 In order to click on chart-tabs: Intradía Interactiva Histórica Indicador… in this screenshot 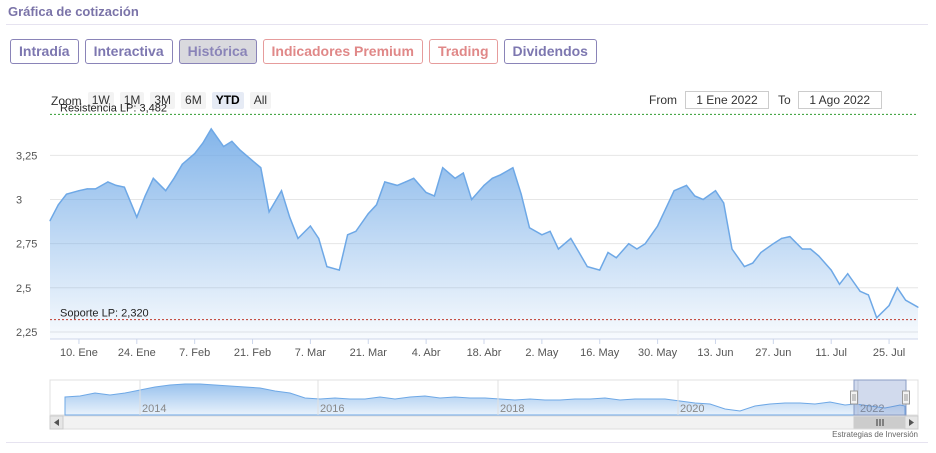, I will do `click(303, 51)`.